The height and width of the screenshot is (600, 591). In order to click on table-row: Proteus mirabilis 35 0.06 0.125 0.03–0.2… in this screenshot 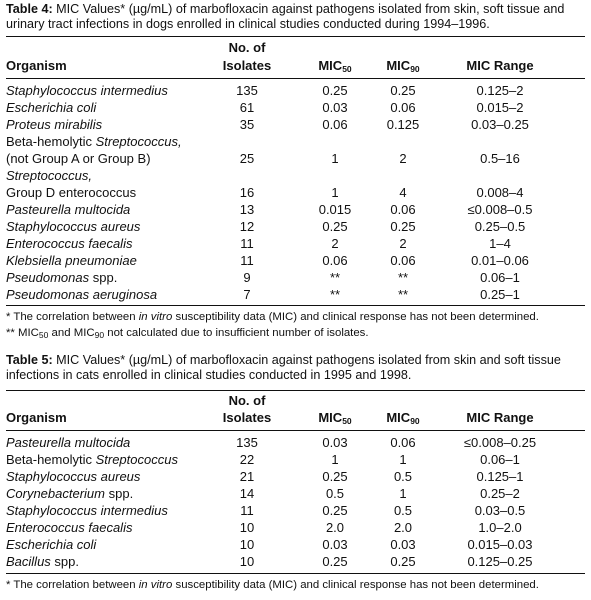, I will do `click(267, 124)`.